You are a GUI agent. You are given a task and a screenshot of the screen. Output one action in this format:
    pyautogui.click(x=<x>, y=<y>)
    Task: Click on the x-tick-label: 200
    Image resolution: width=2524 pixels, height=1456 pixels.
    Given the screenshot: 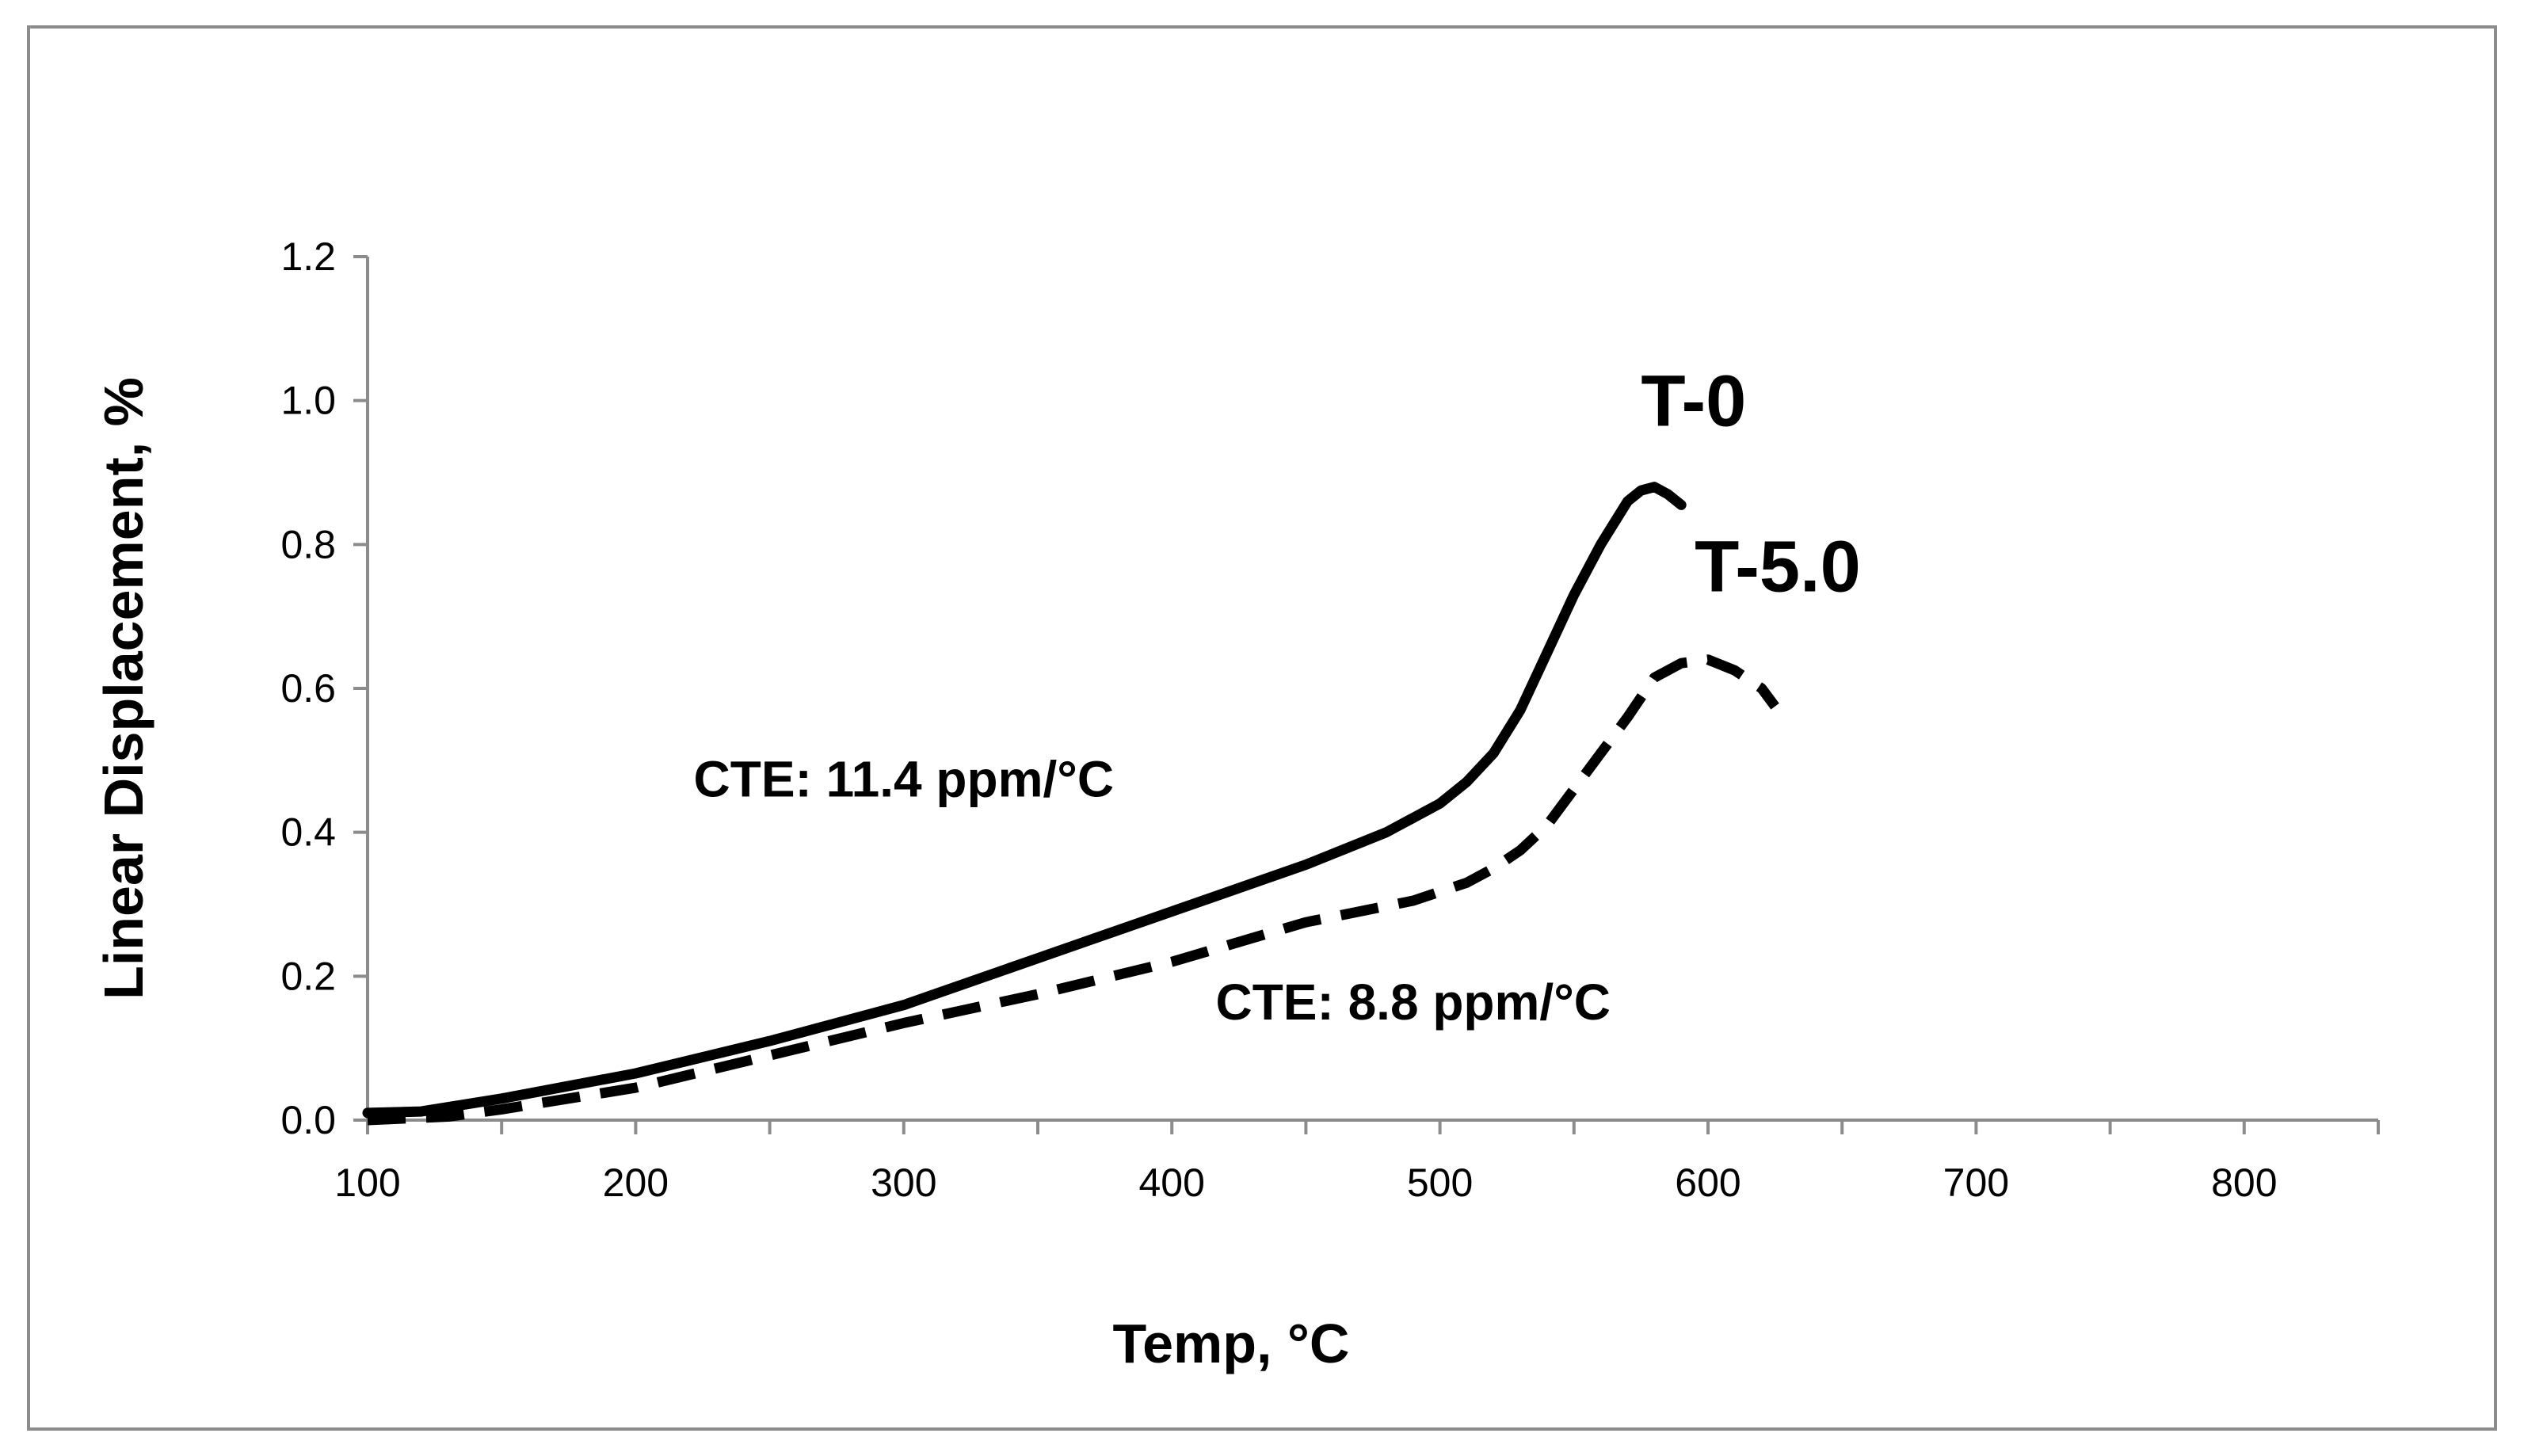 What is the action you would take?
    pyautogui.click(x=636, y=1183)
    